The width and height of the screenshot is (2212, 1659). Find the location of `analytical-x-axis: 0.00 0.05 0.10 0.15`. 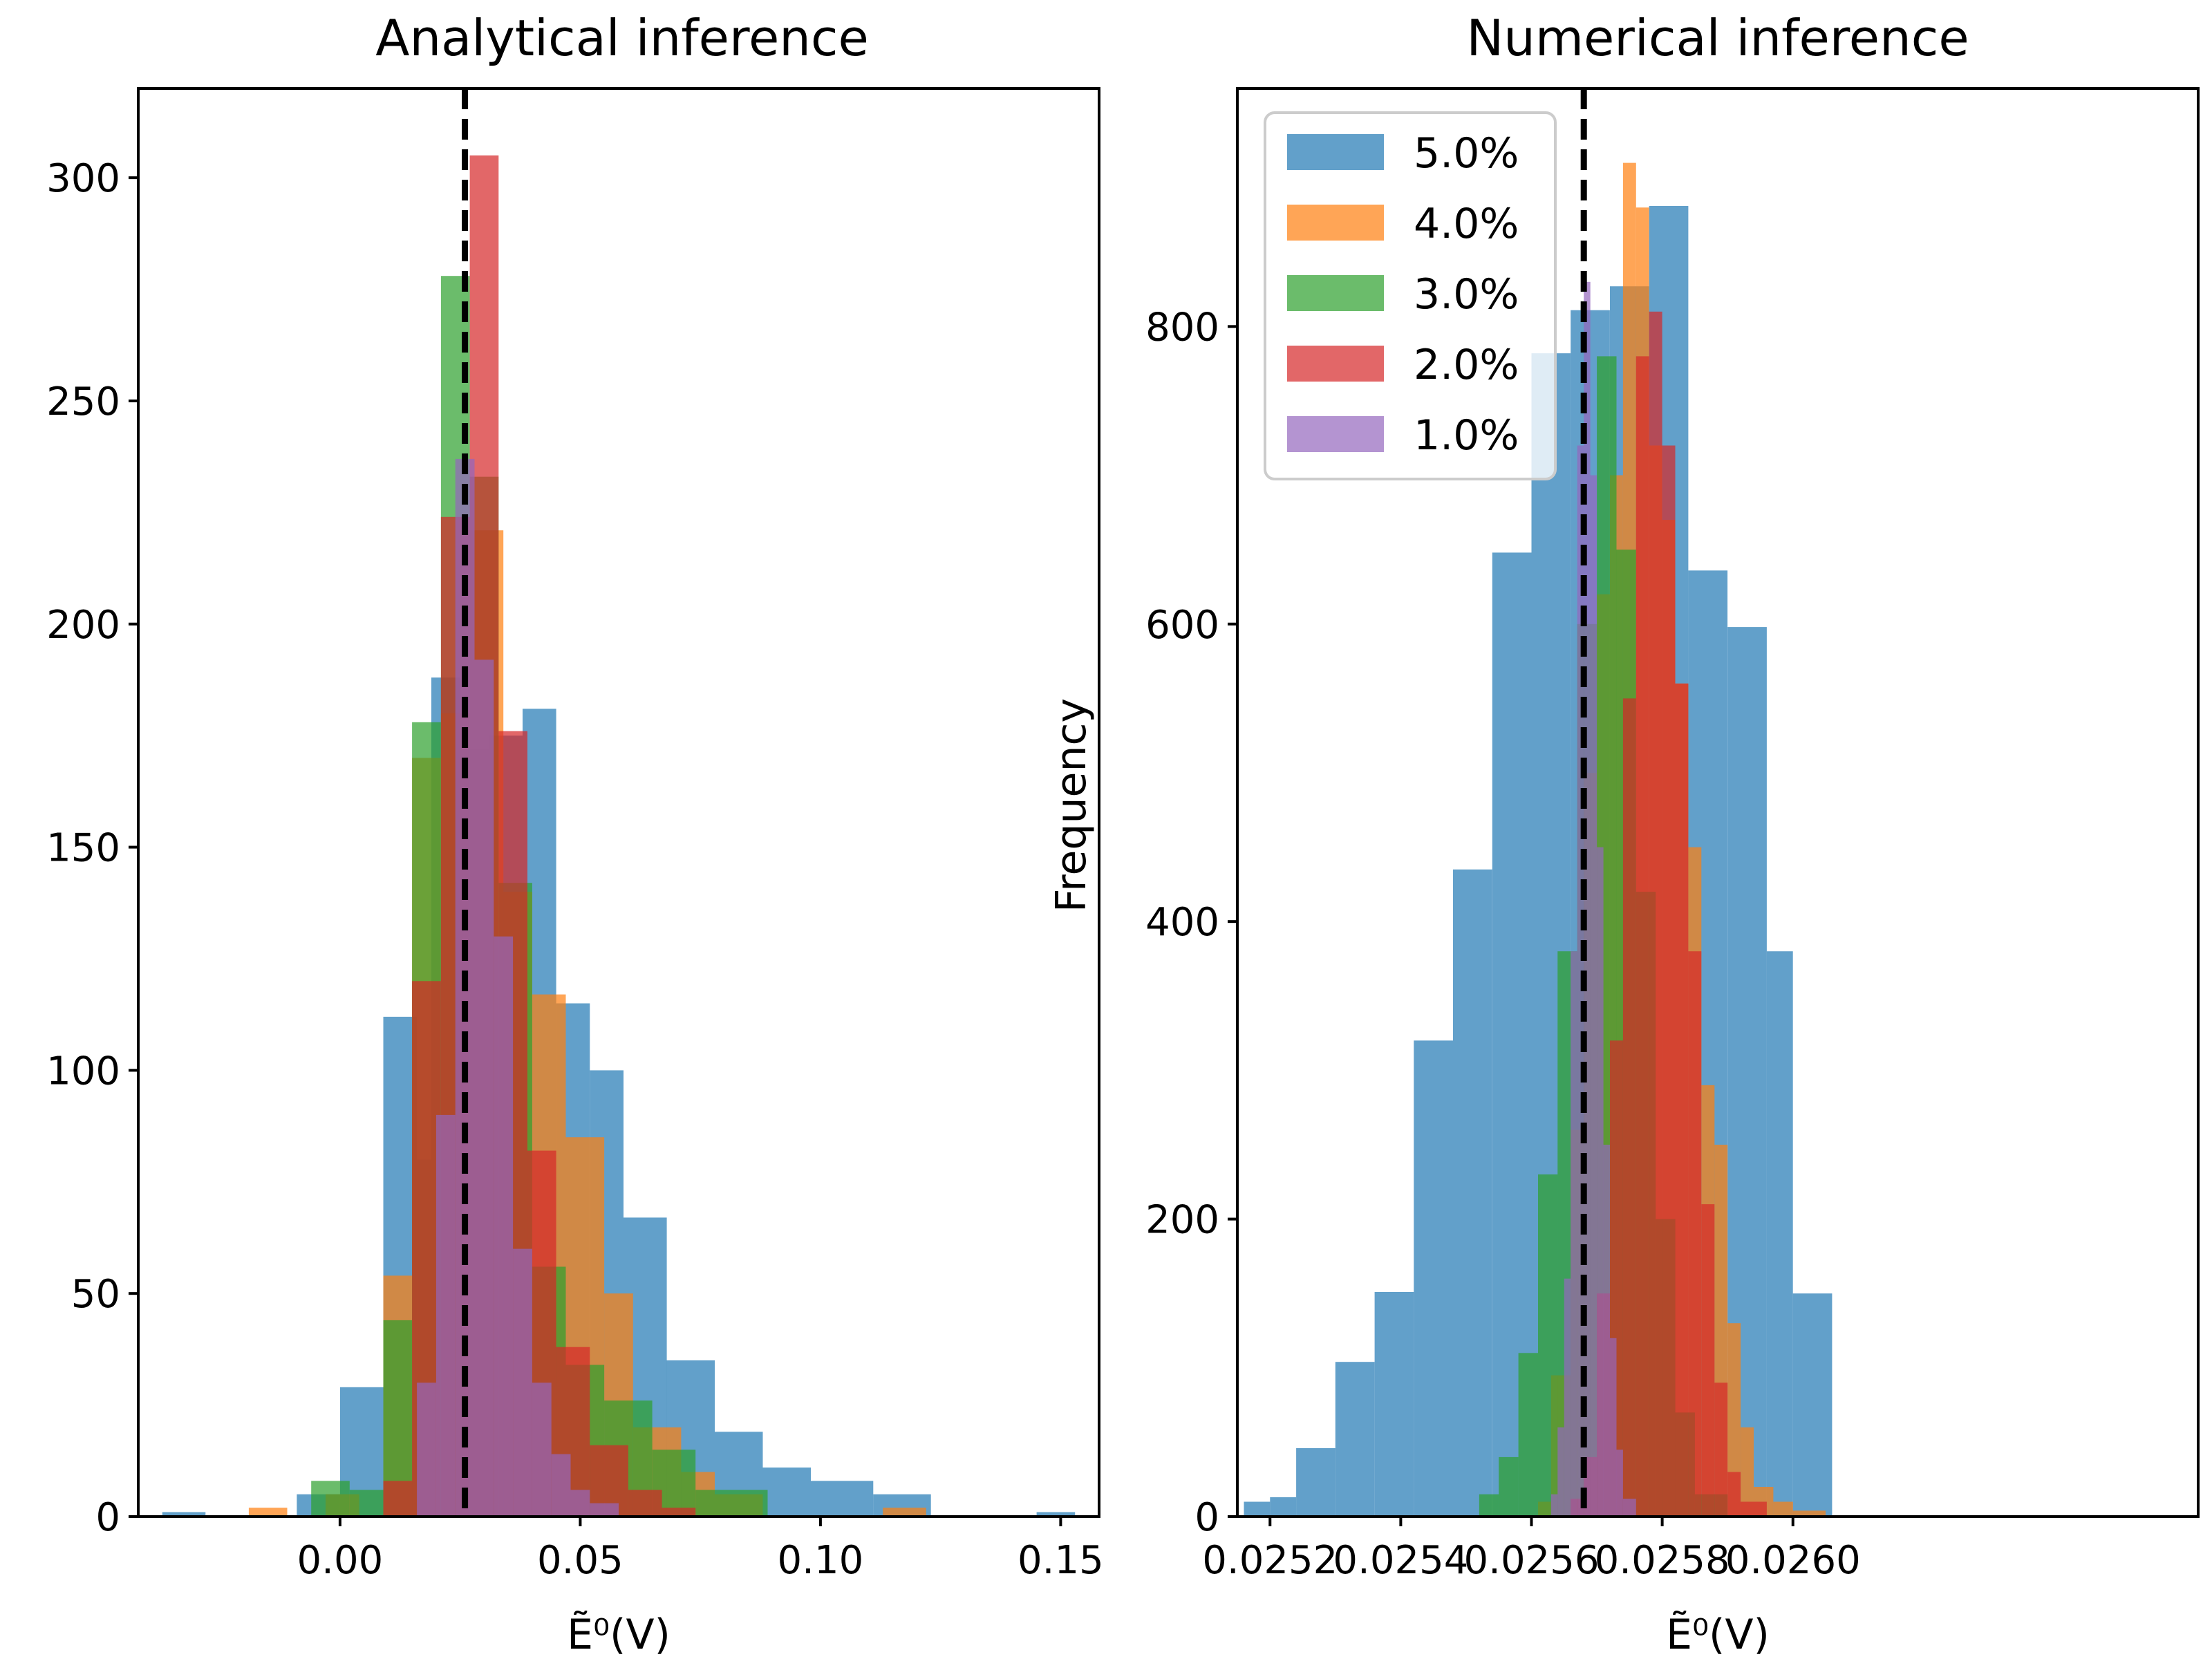

analytical-x-axis: 0.00 0.05 0.10 0.15 is located at coordinates (700, 1550).